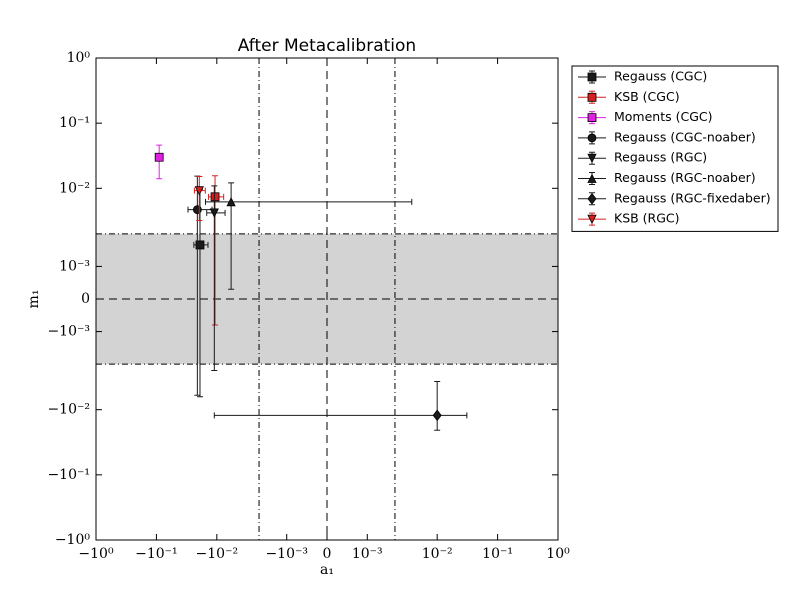 This screenshot has width=800, height=604. I want to click on legend-label: Regauss (RGC), so click(660, 157).